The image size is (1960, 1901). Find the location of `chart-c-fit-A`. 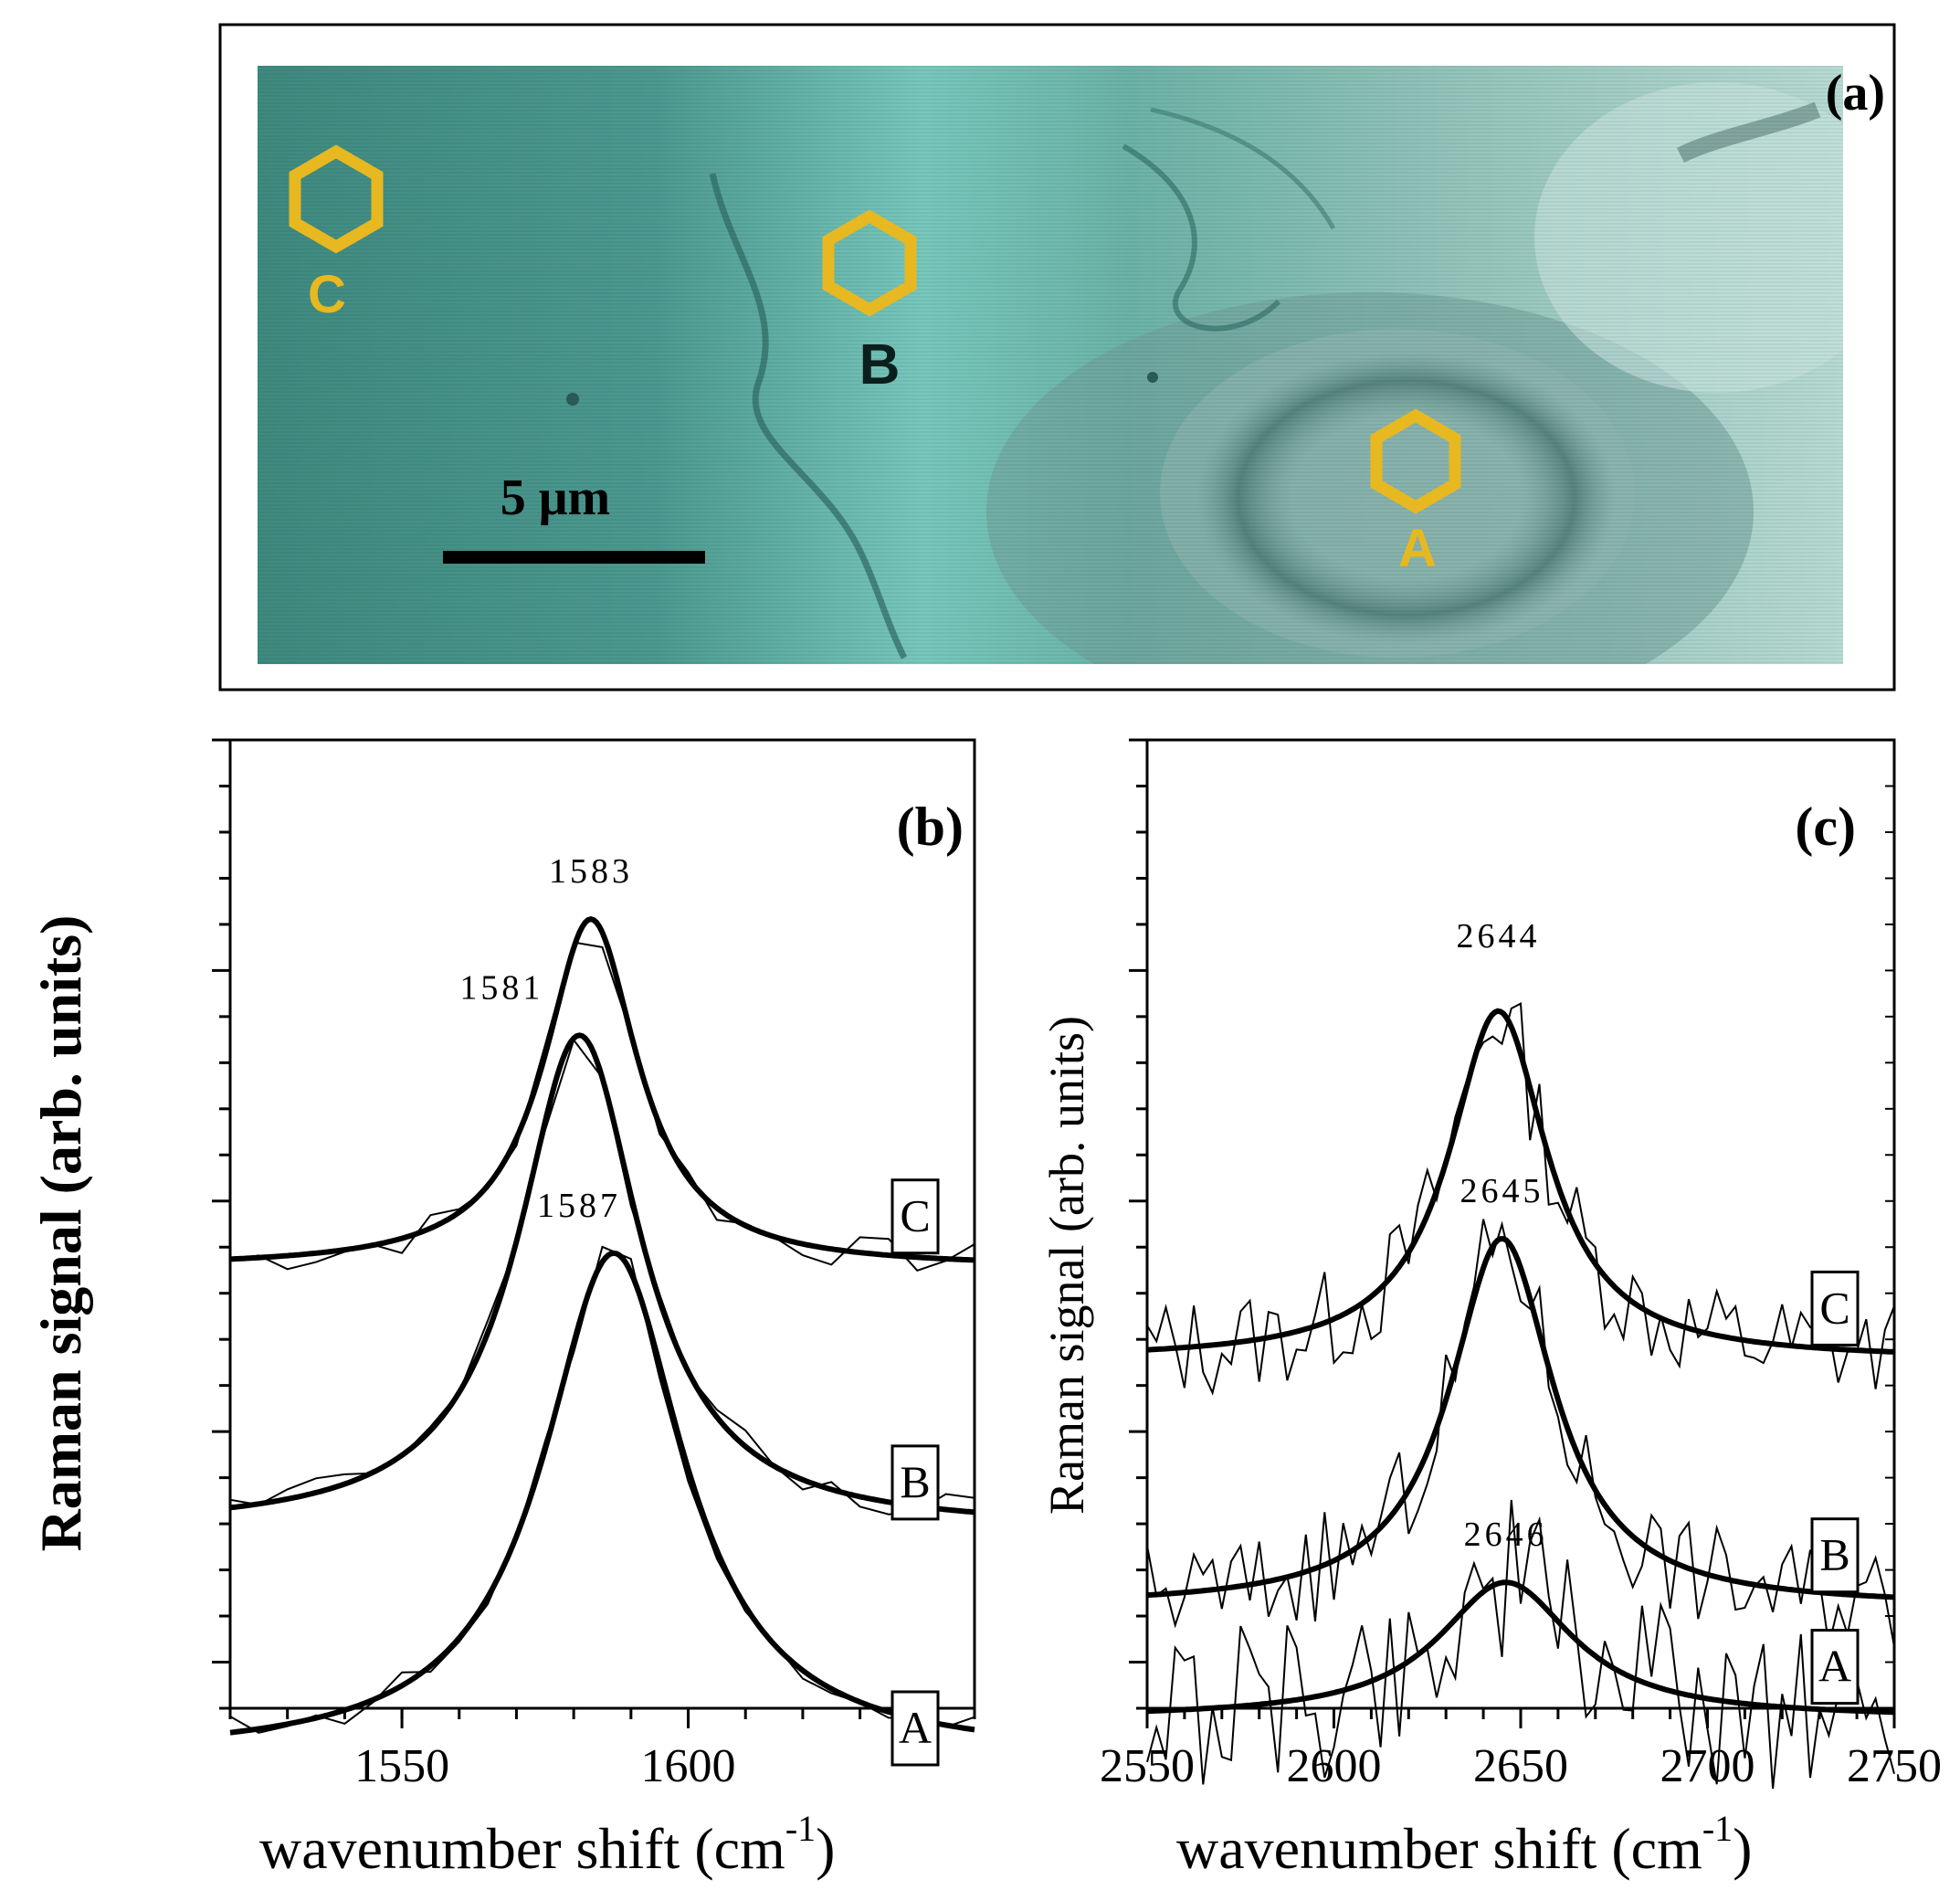

chart-c-fit-A is located at coordinates (1520, 1647).